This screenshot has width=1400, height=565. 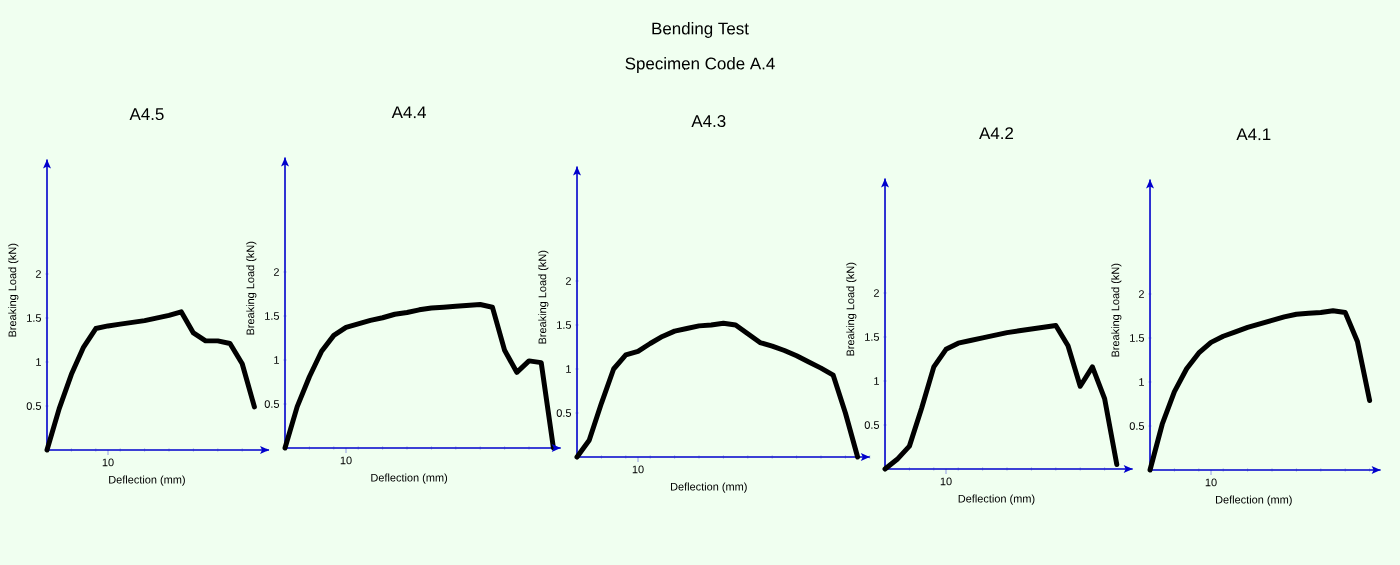 What do you see at coordinates (146, 114) in the screenshot?
I see `chart-title: A4.5` at bounding box center [146, 114].